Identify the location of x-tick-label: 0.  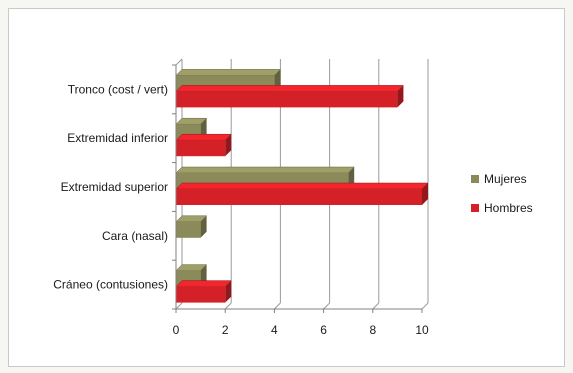
(176, 330).